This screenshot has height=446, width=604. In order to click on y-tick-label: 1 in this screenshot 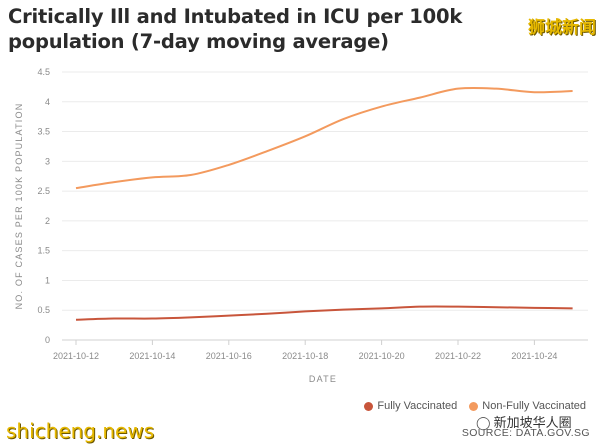, I will do `click(47, 280)`.